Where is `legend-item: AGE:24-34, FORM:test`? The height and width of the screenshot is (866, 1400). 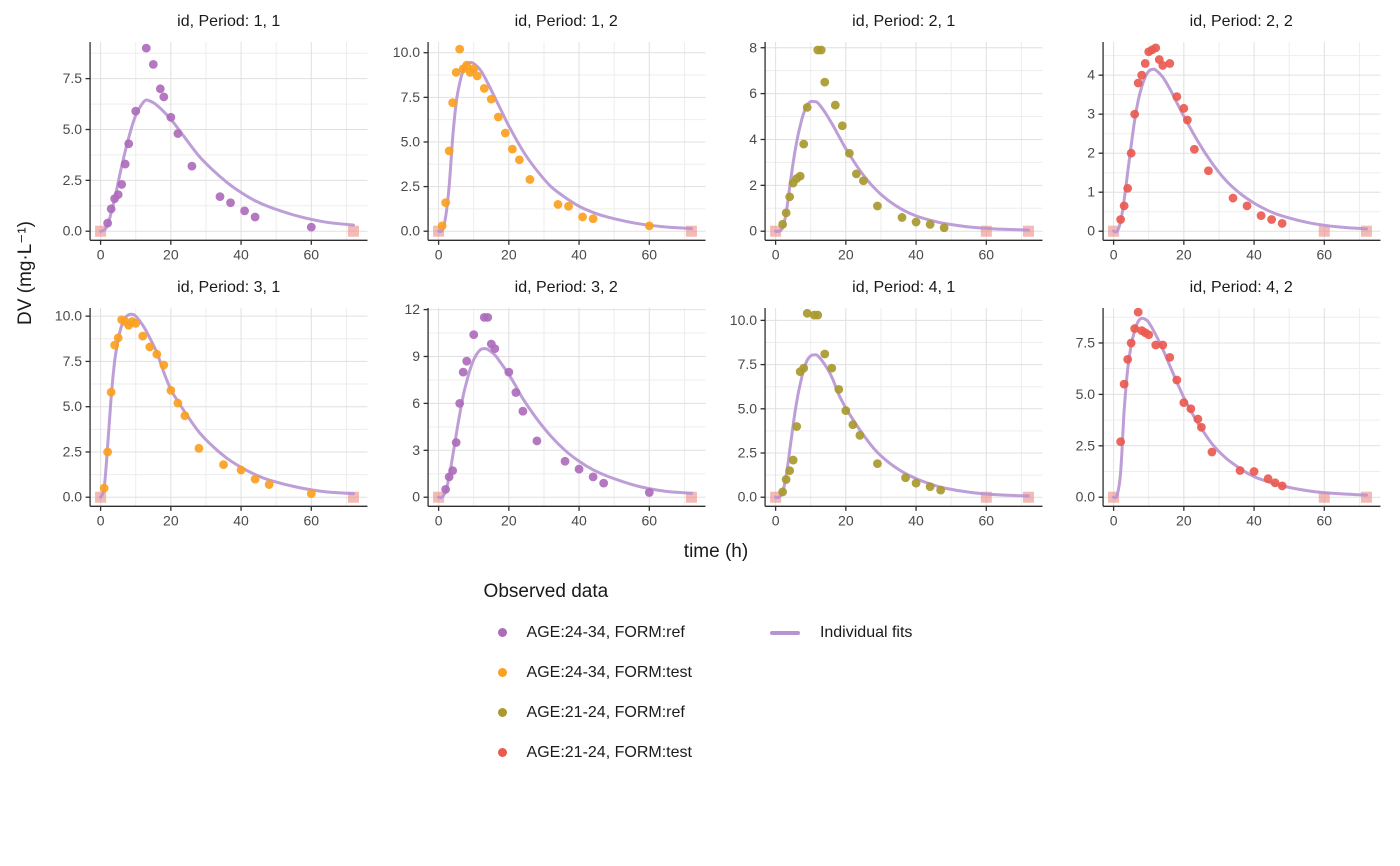
legend-item: AGE:24-34, FORM:test is located at coordinates (588, 673).